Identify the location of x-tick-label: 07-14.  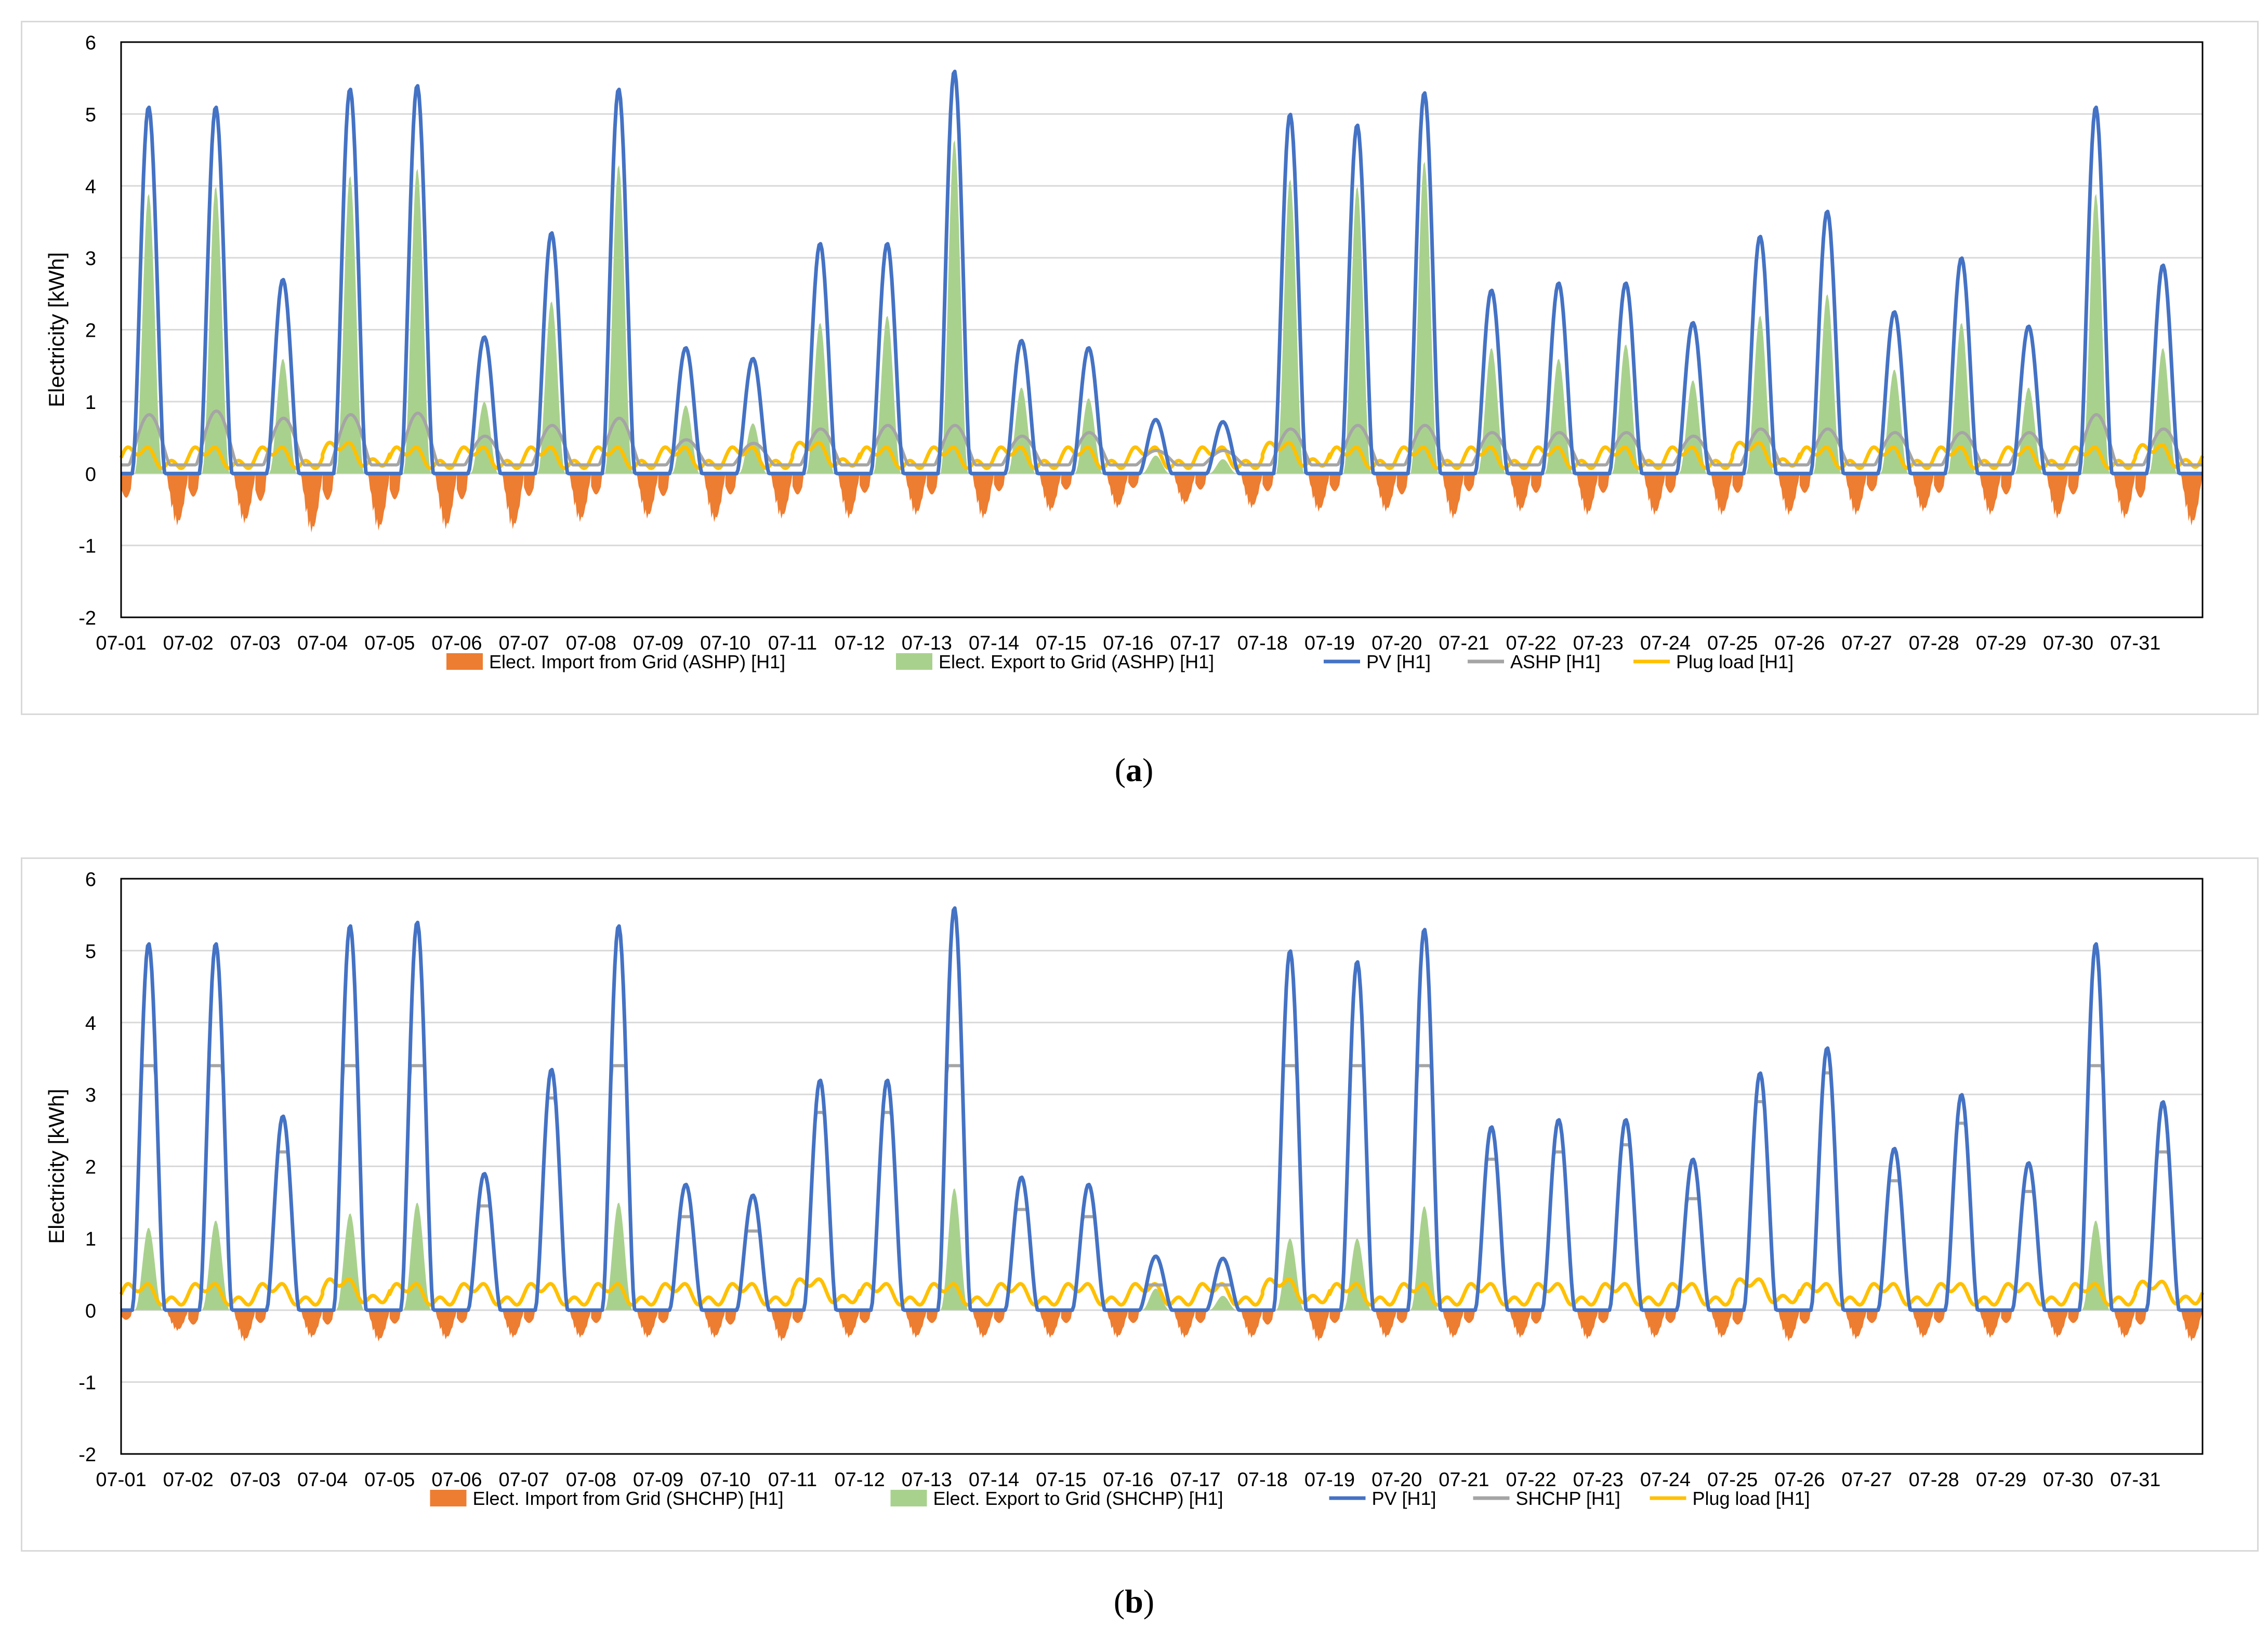
(994, 643).